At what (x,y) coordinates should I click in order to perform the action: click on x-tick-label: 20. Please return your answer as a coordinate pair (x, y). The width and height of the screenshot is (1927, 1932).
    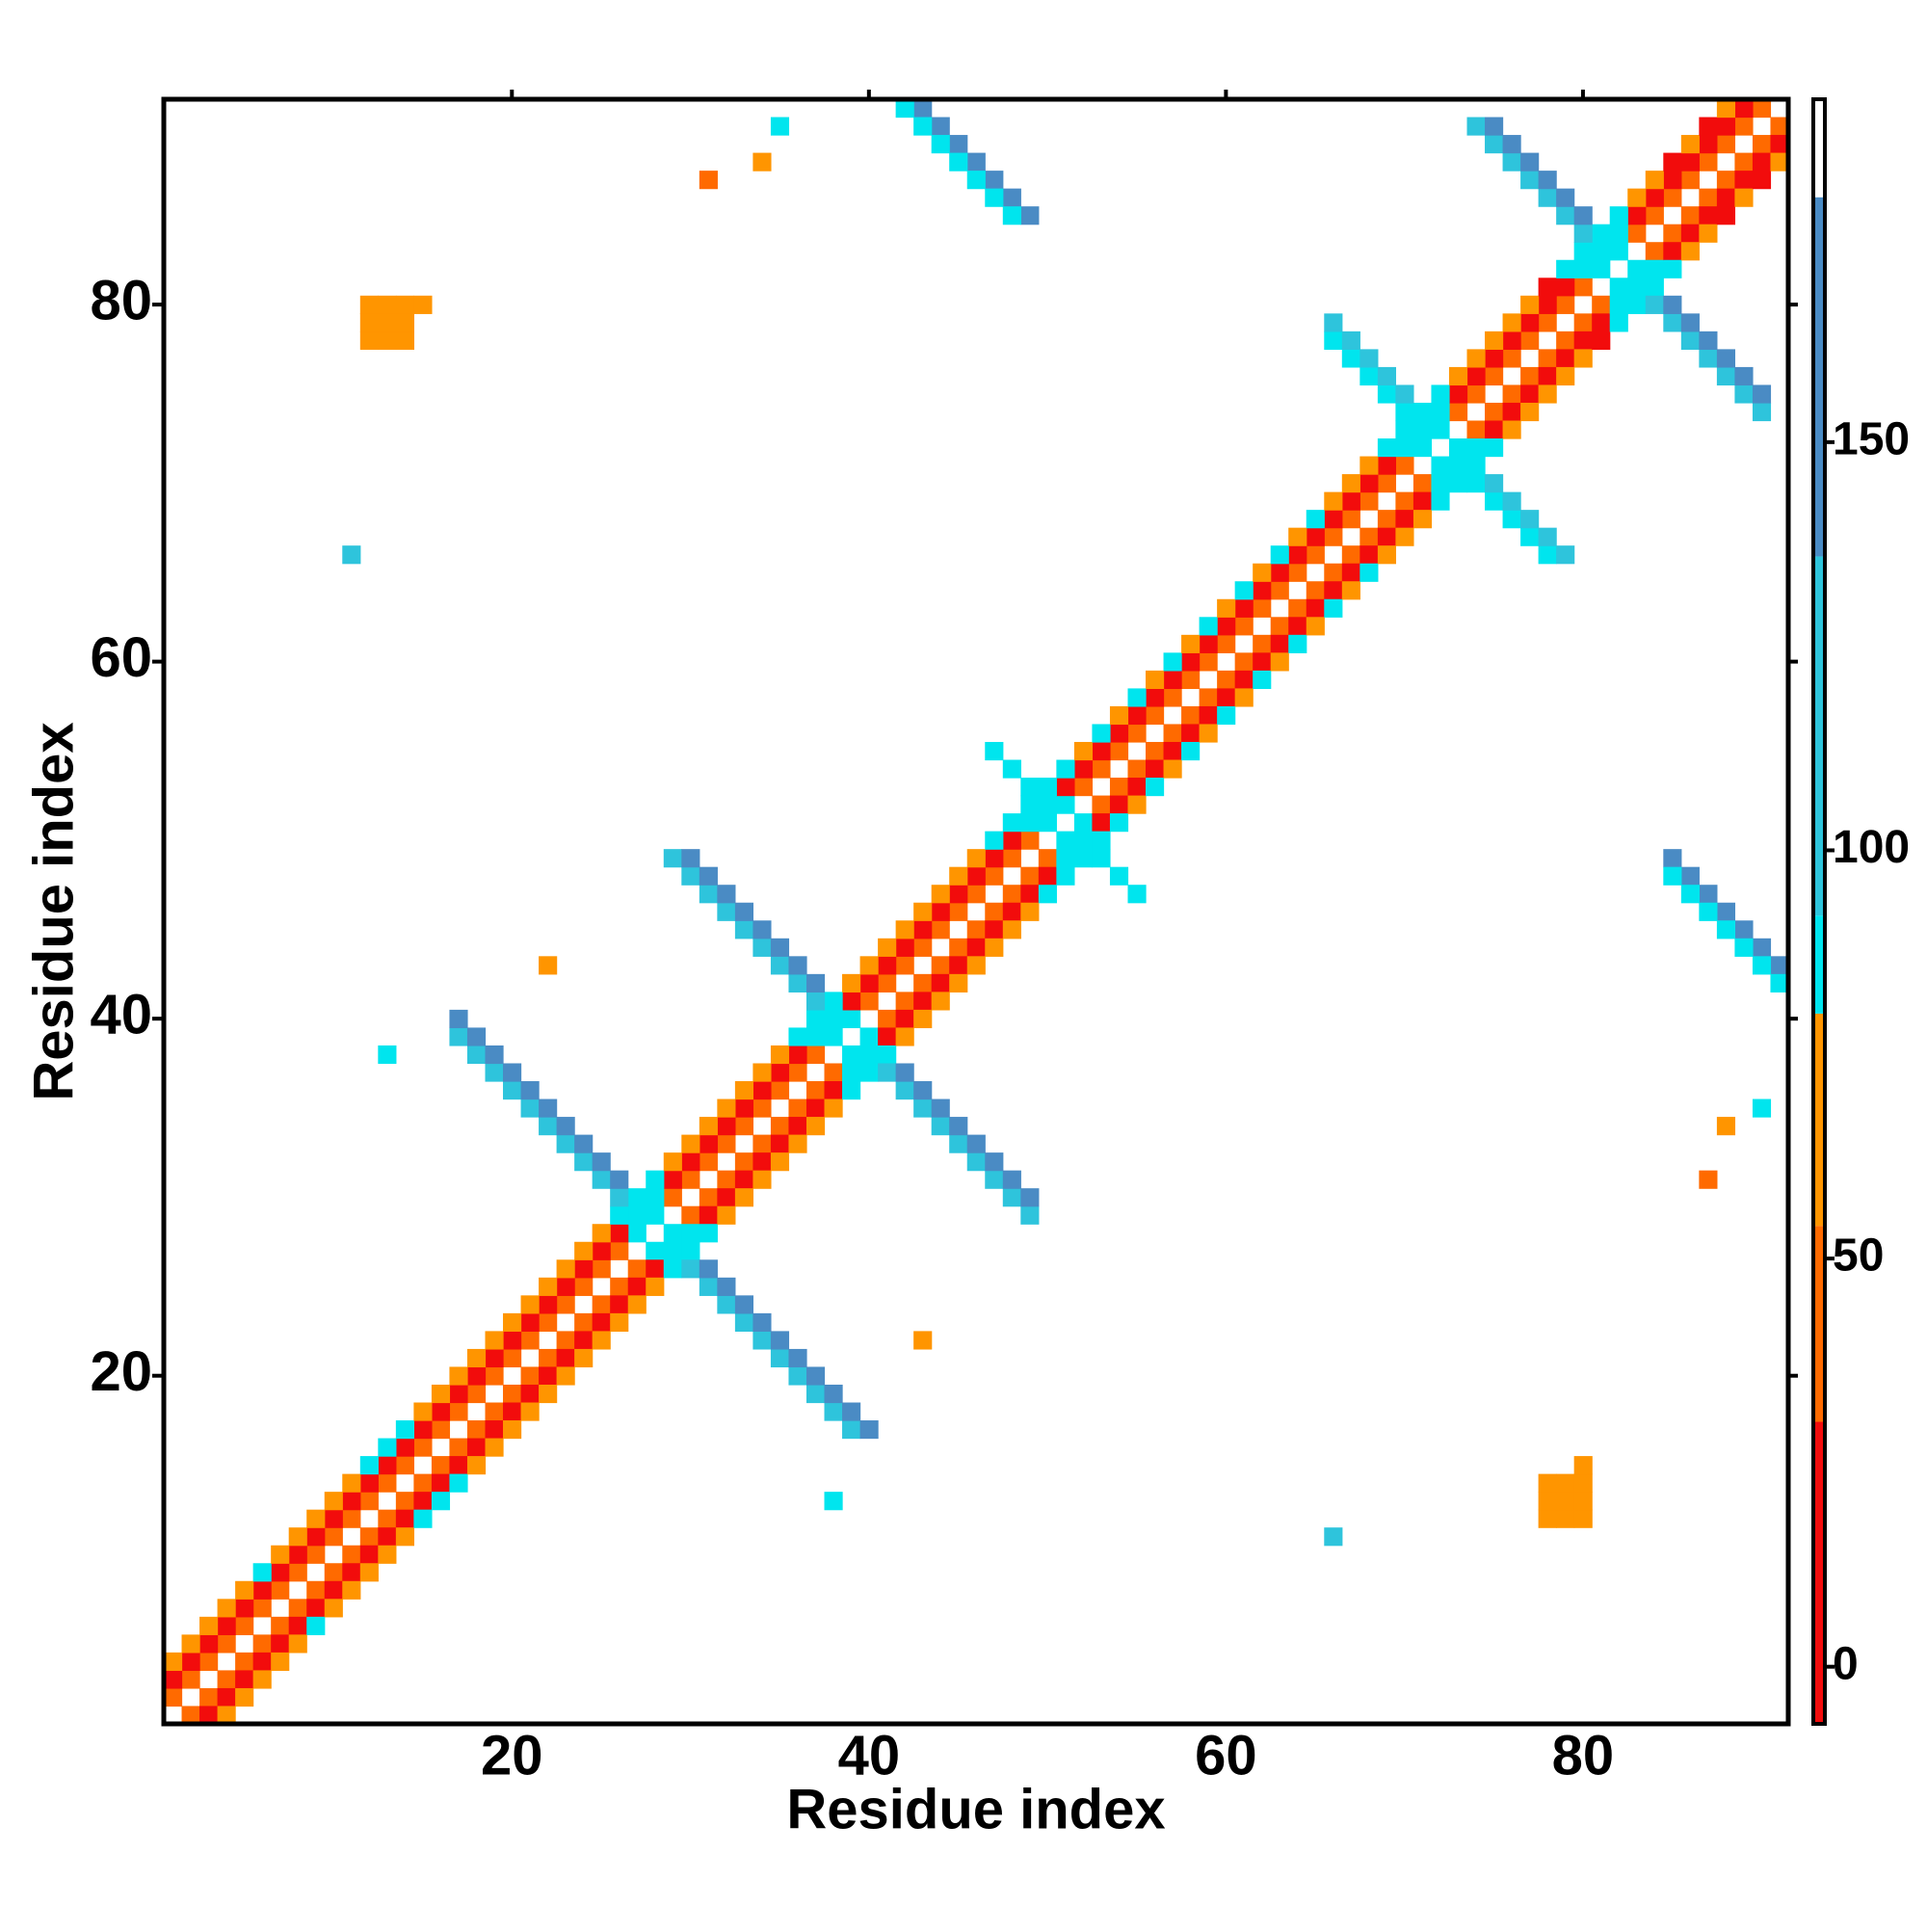
    Looking at the image, I should click on (512, 1755).